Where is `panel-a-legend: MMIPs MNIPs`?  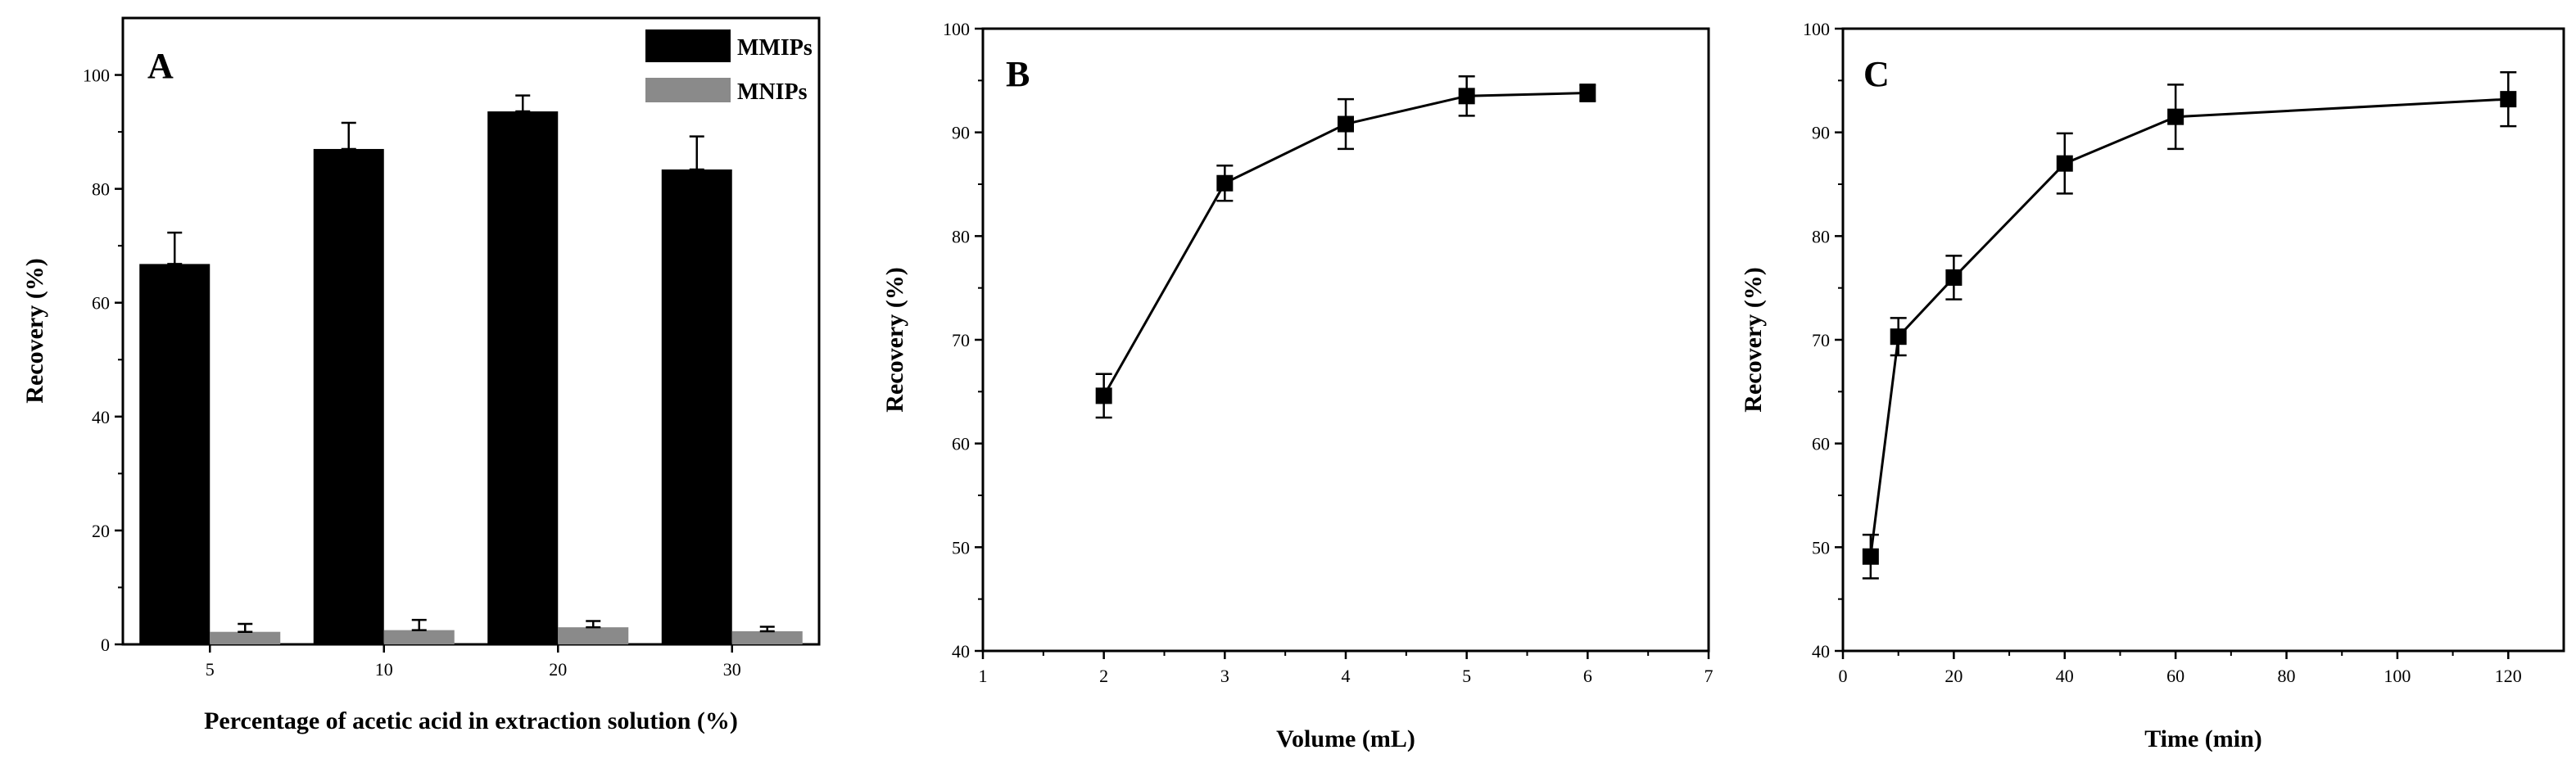
panel-a-legend: MMIPs MNIPs is located at coordinates (729, 67).